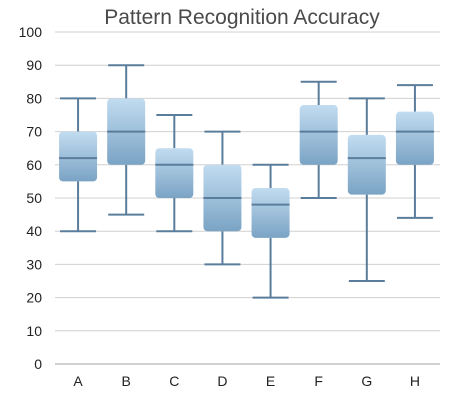  What do you see at coordinates (78, 381) in the screenshot?
I see `x-tick-label: A` at bounding box center [78, 381].